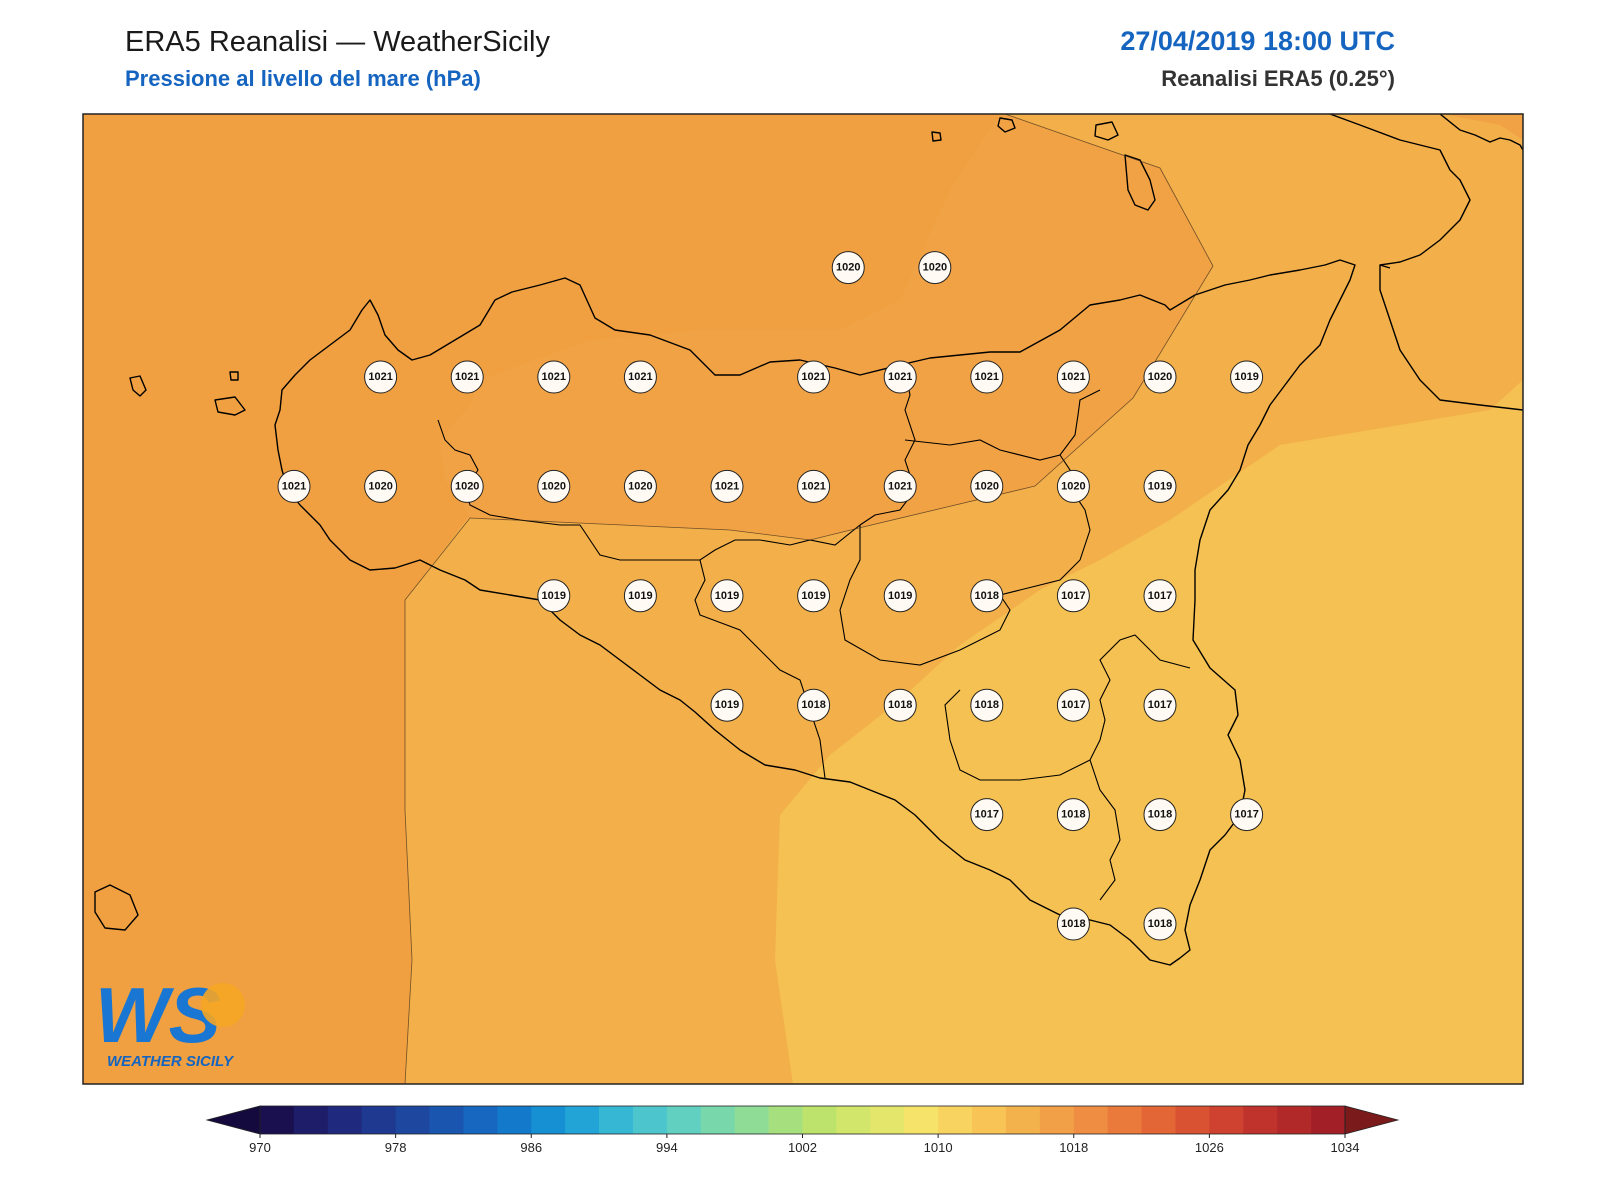  Describe the element at coordinates (1105, 830) in the screenshot. I see `border-ragusa-inner` at that location.